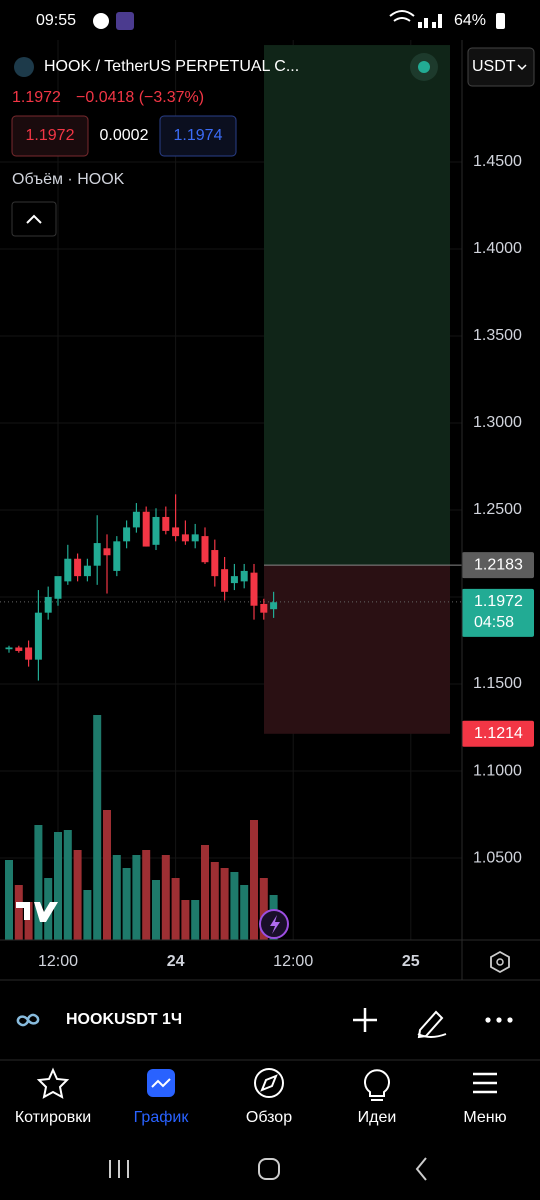 This screenshot has height=1200, width=540. I want to click on stop-label: 1.1214, so click(498, 733).